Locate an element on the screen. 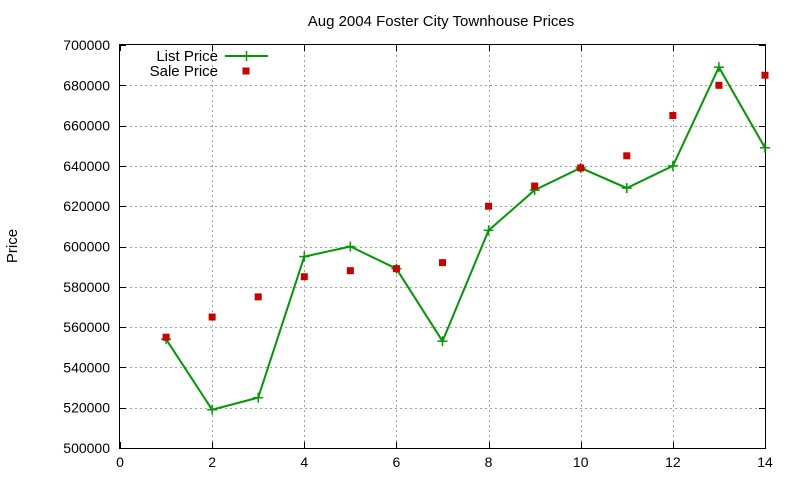 This screenshot has height=485, width=800. y-tick-label: 600000 is located at coordinates (86, 247).